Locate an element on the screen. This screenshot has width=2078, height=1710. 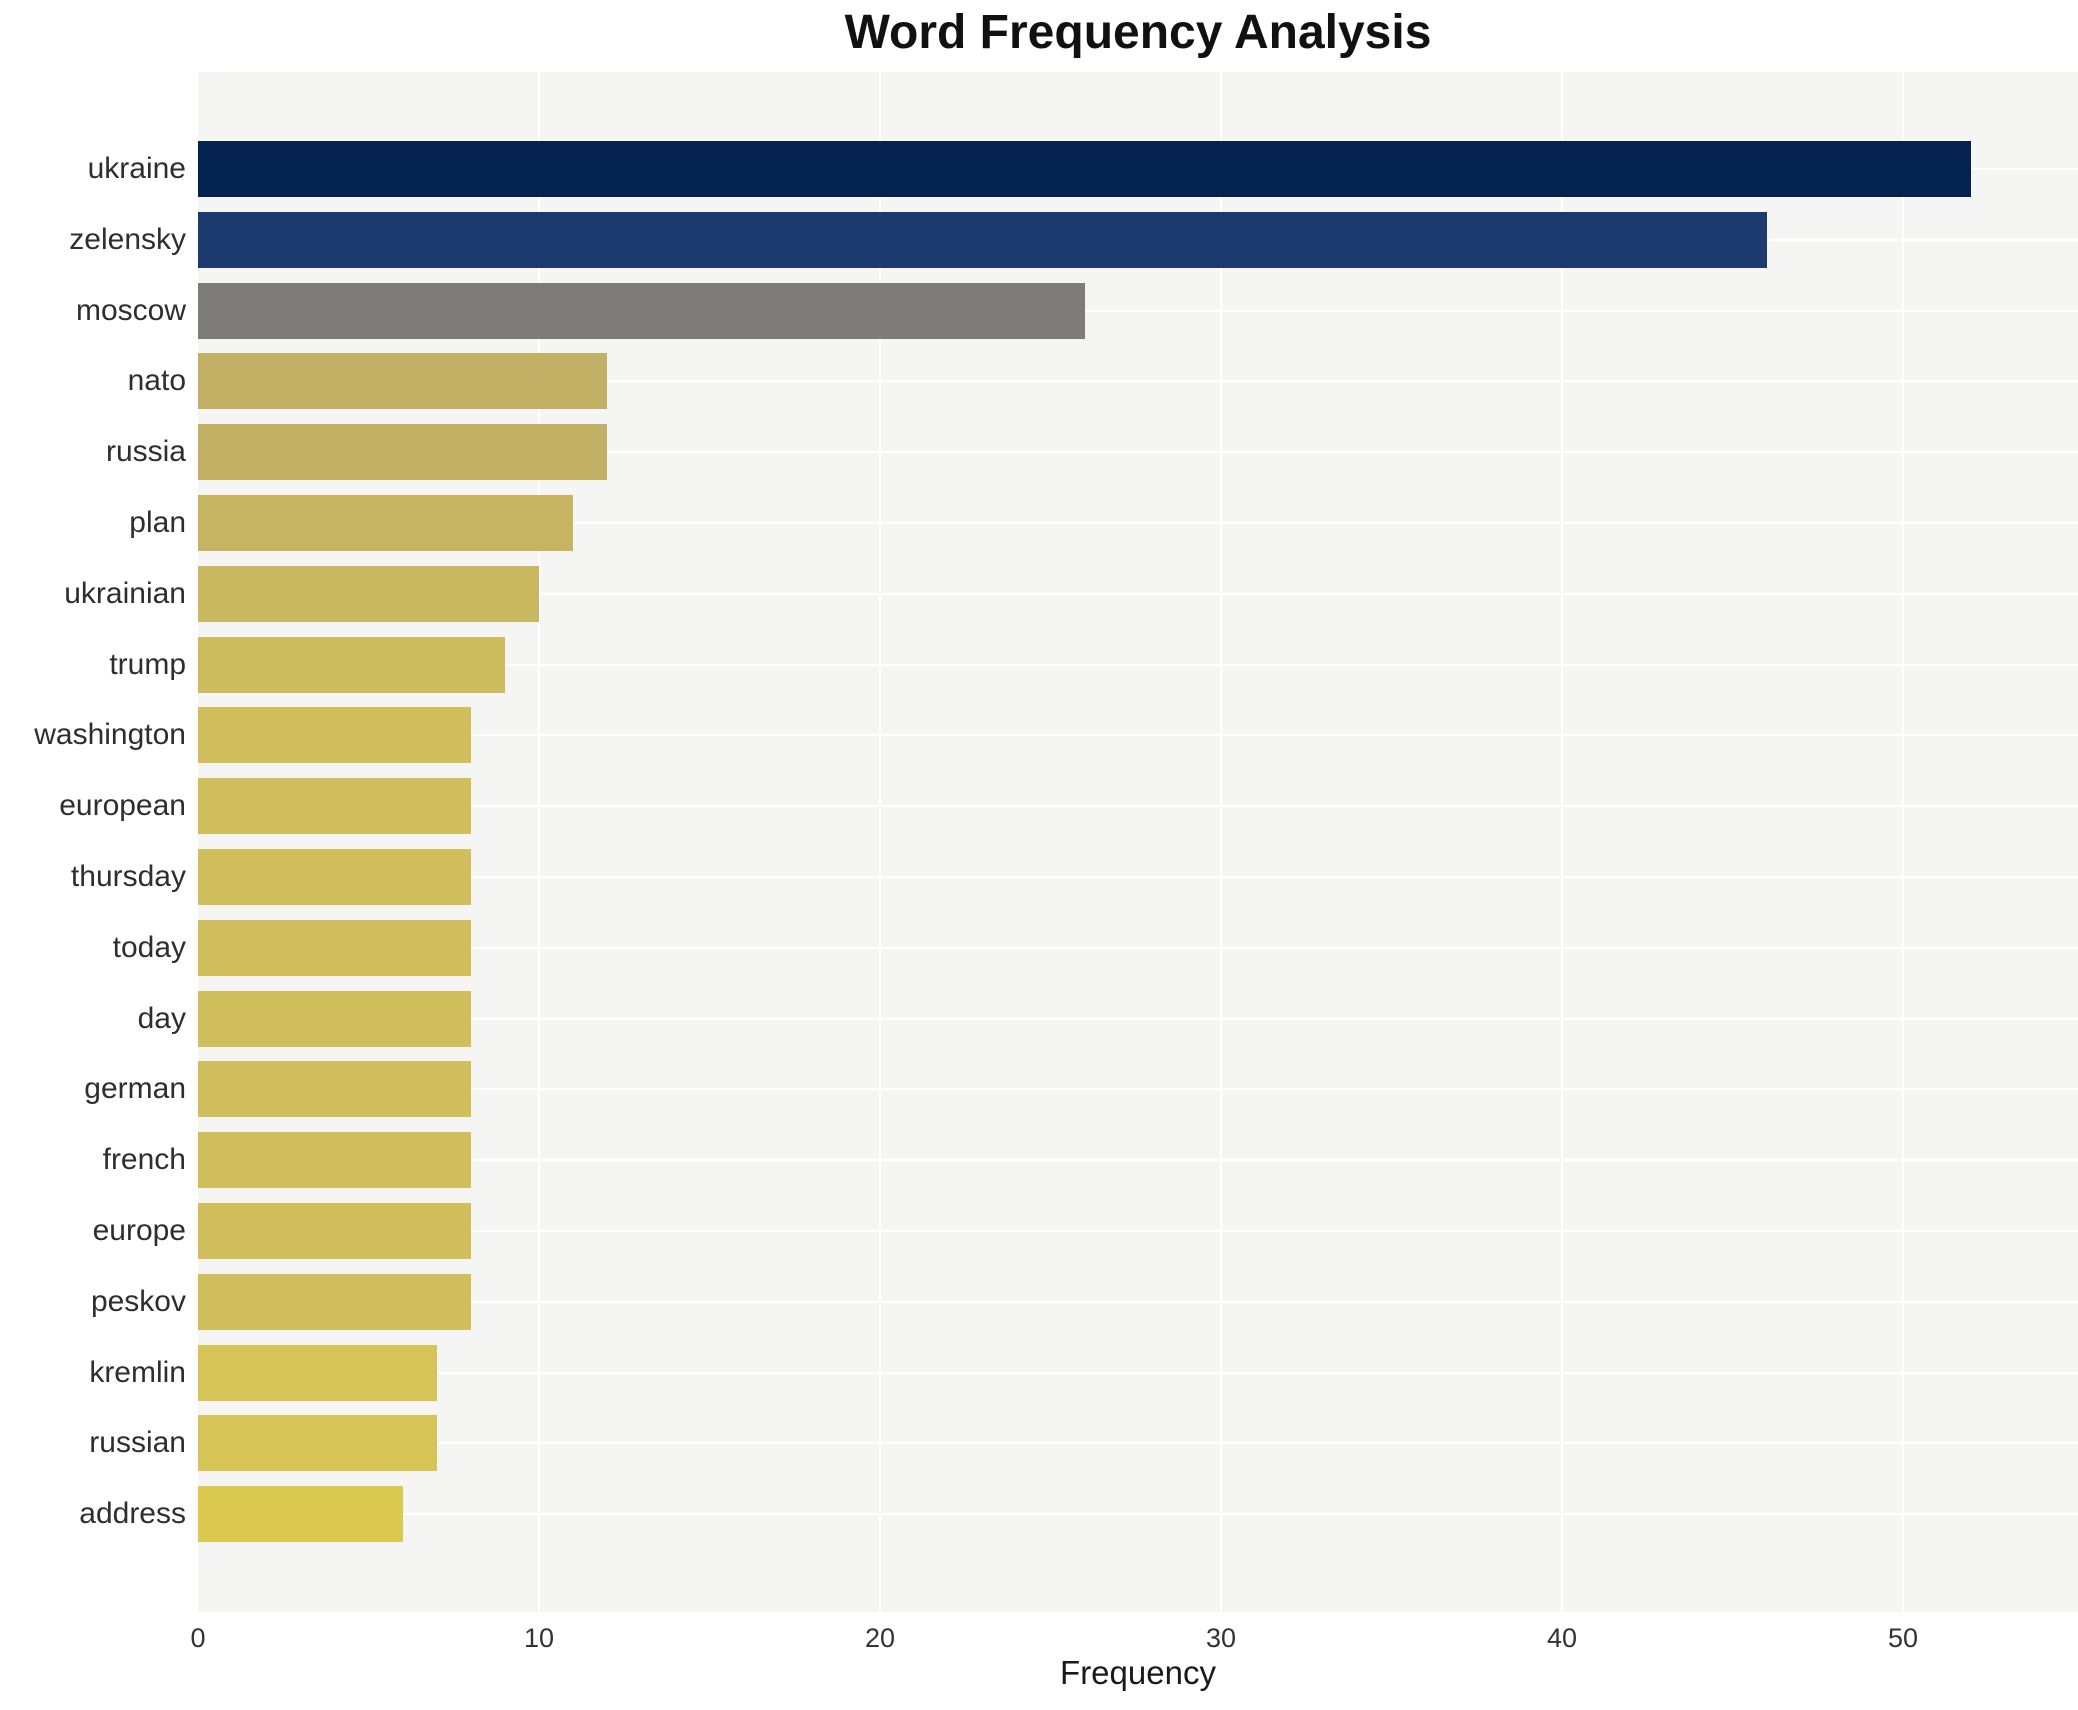
x-tick-label: 30 is located at coordinates (1221, 1638).